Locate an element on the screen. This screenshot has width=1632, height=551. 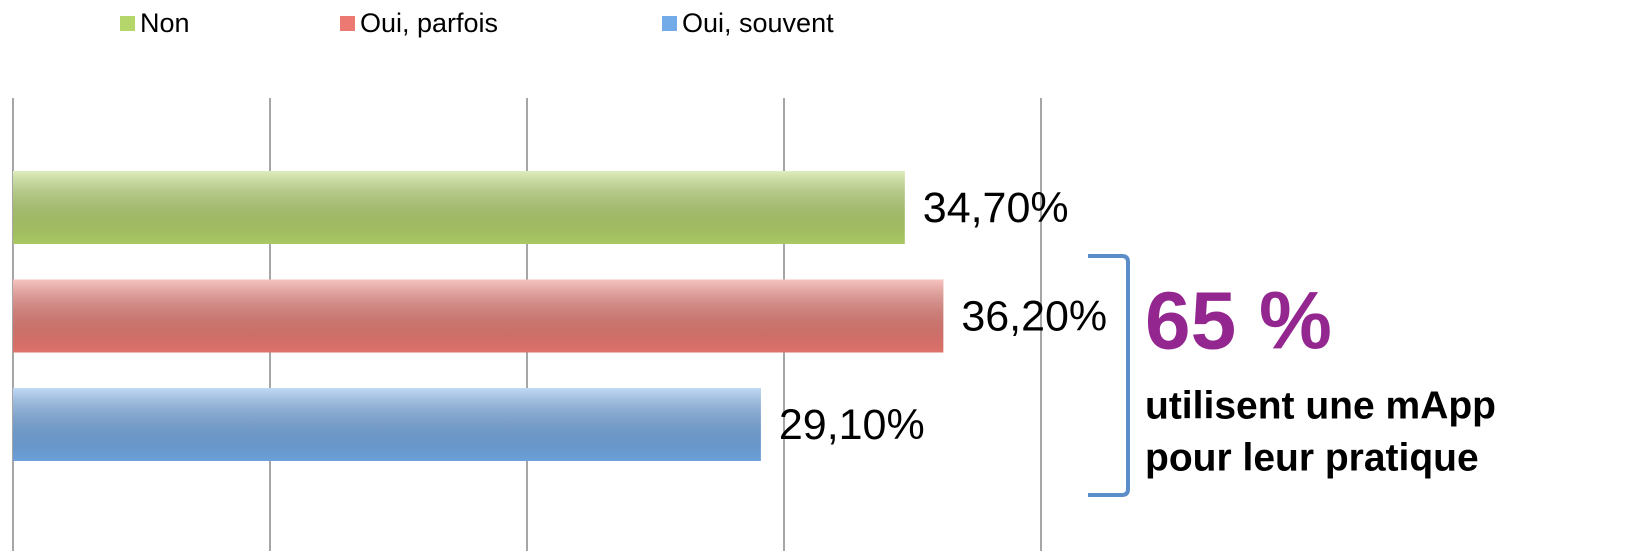
annotation-text: pour leur pratique is located at coordinates (1312, 457).